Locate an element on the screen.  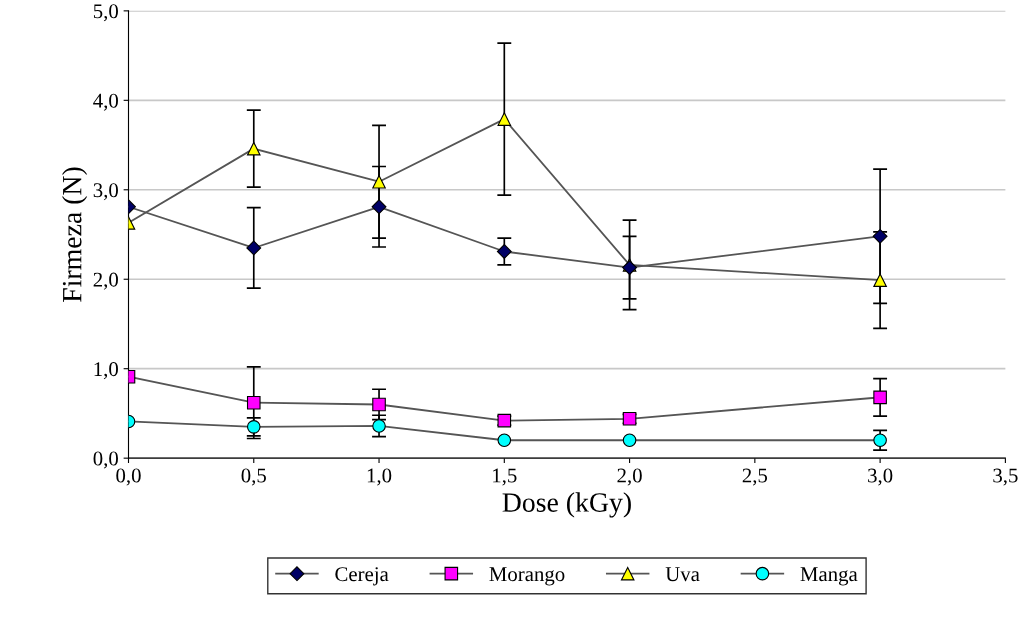
legend-label: Cereja is located at coordinates (362, 576).